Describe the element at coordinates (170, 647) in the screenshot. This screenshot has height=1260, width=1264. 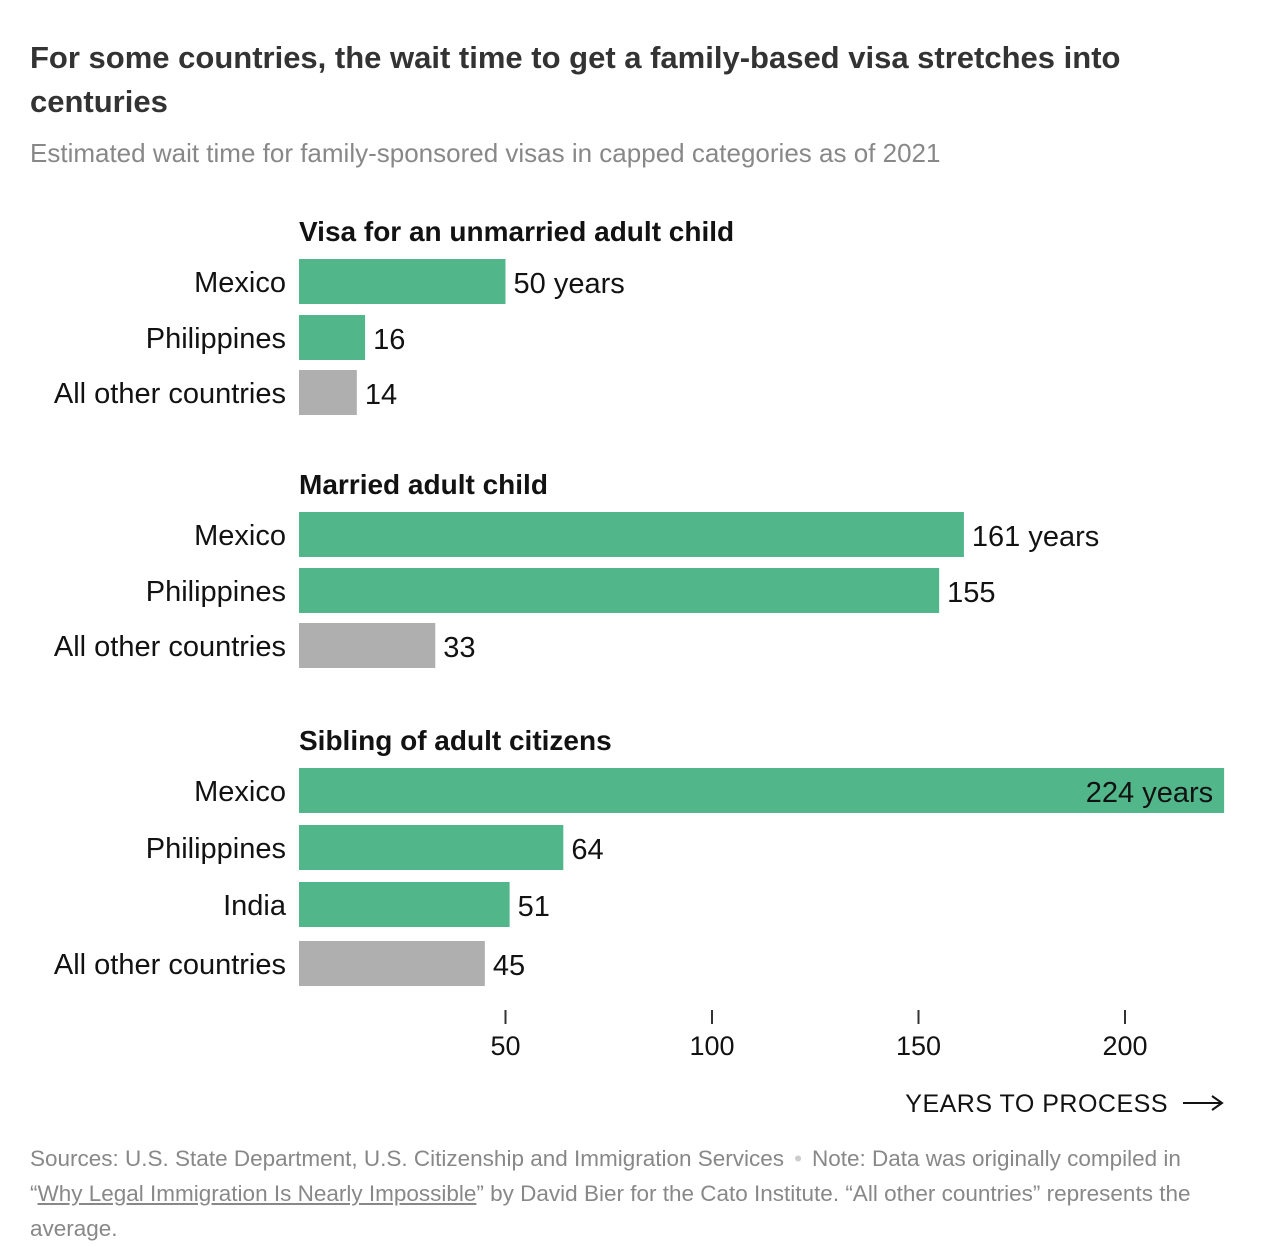
I see `category-label-married-adult-child-all-other-countries: All other countries` at that location.